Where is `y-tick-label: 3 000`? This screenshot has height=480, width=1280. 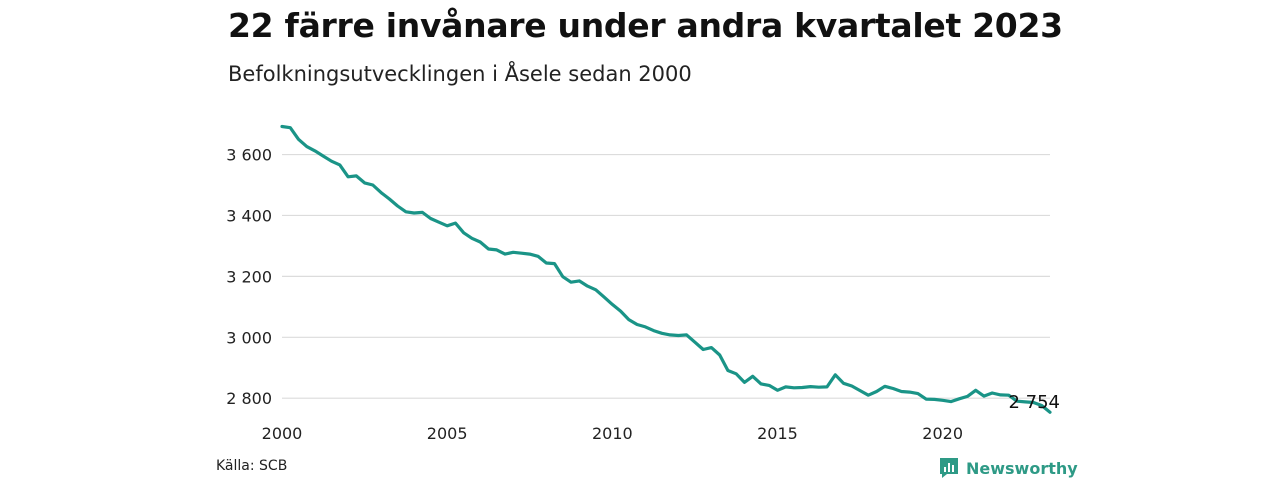 y-tick-label: 3 000 is located at coordinates (249, 337).